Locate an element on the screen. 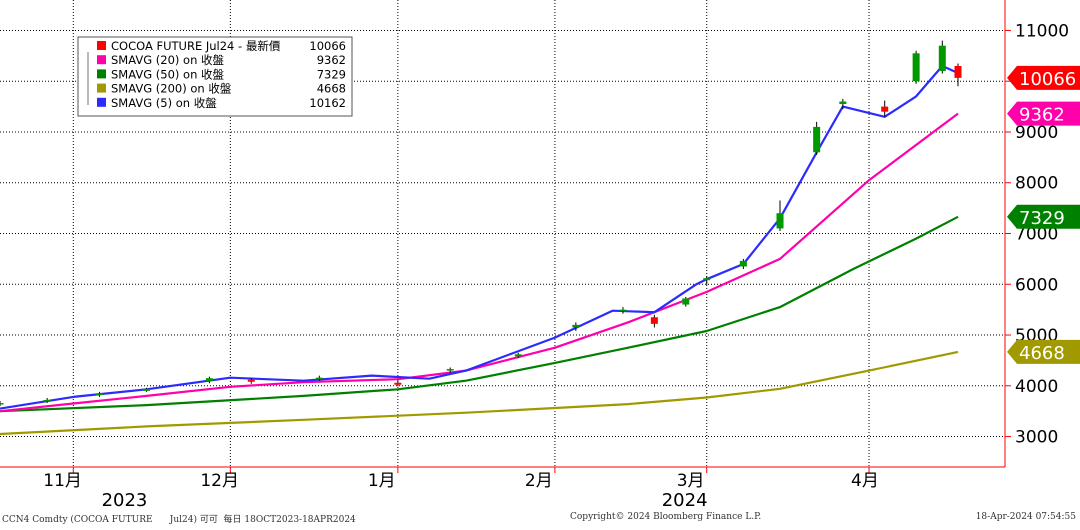 The image size is (1080, 530). y-tick-label: 8000 is located at coordinates (1036, 184).